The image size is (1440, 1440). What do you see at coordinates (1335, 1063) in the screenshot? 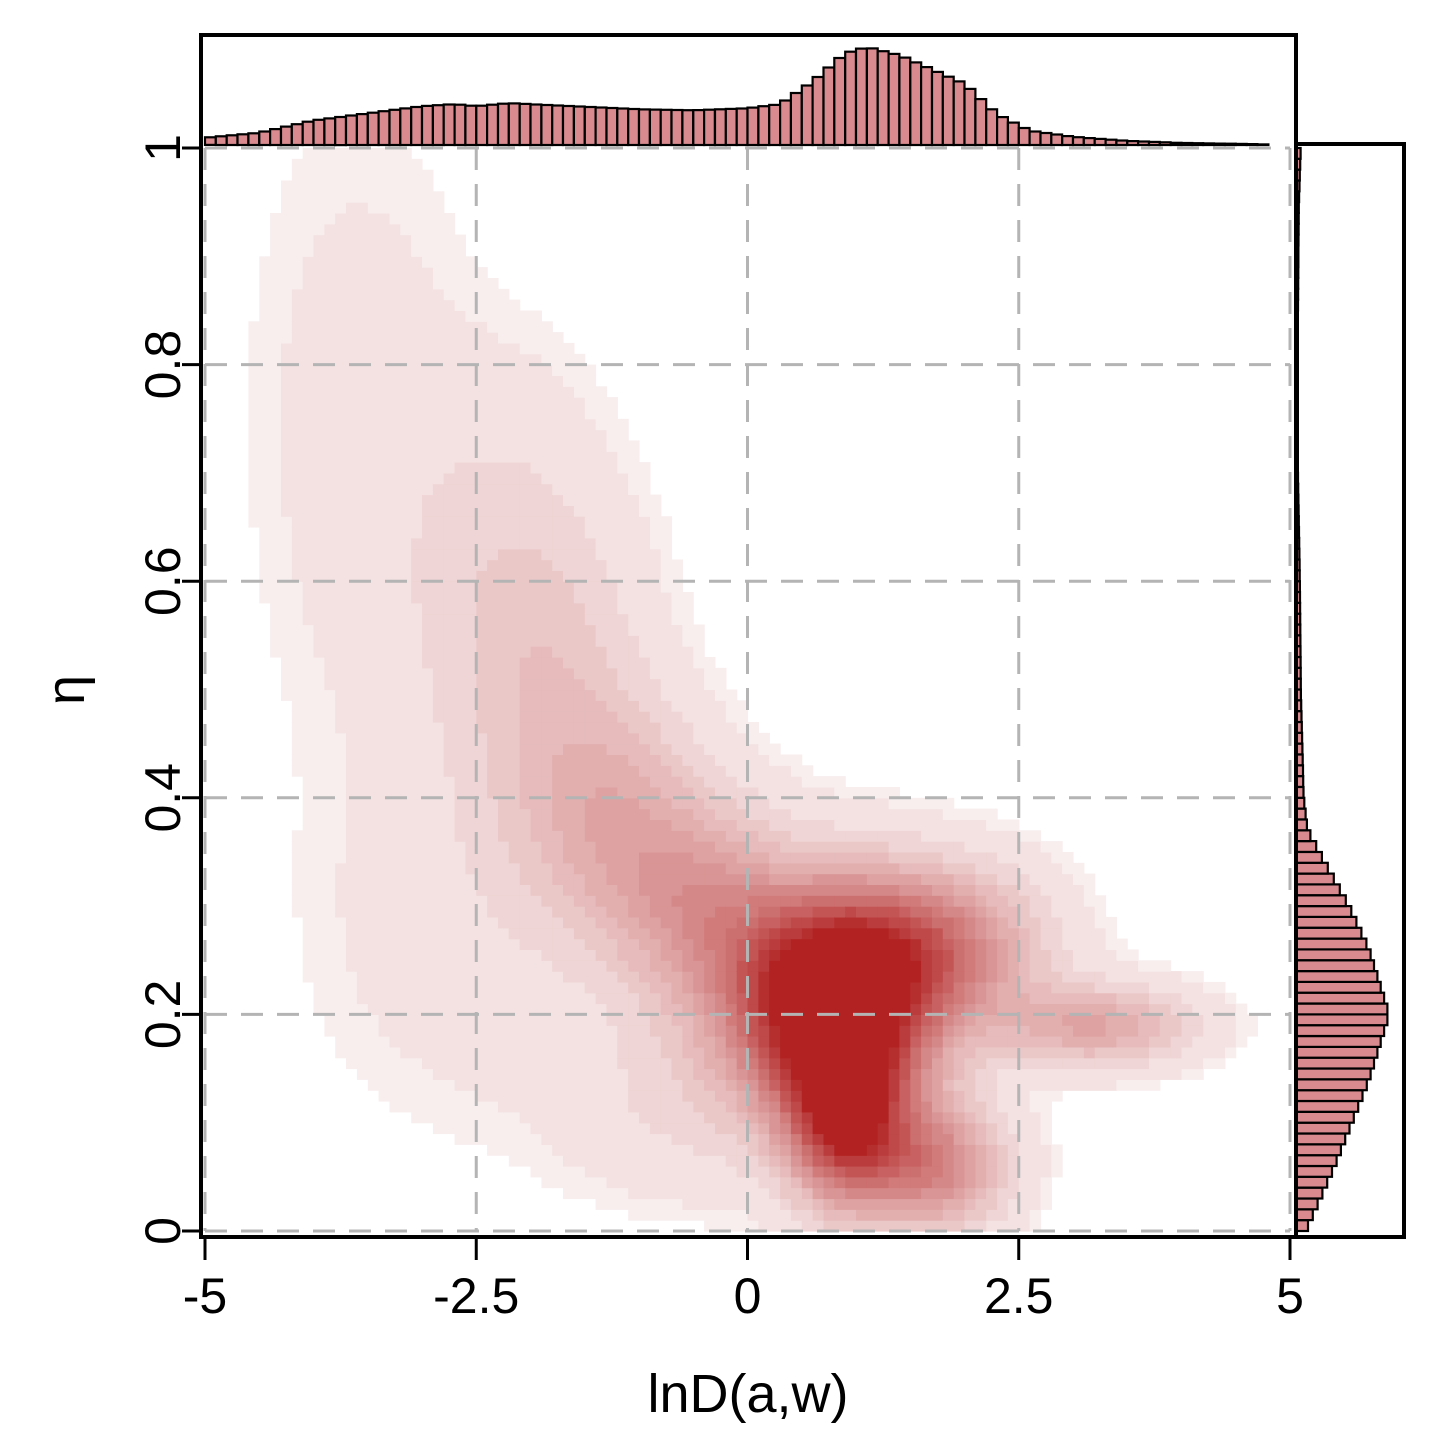
I see `y-marginal-bar` at bounding box center [1335, 1063].